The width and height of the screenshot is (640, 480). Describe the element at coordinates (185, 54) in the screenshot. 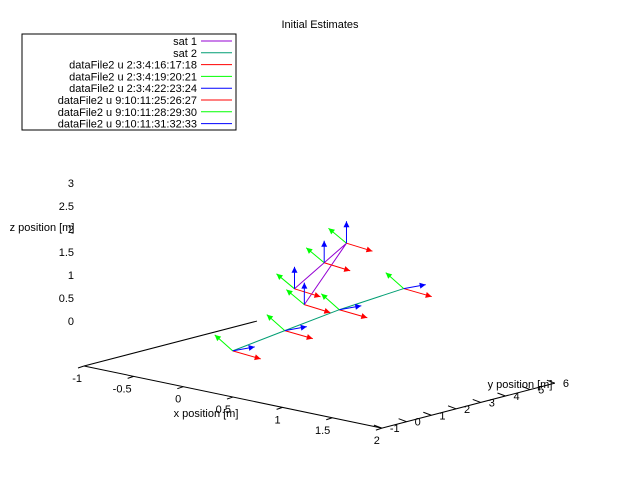

I see `legend-label: sat 2` at that location.